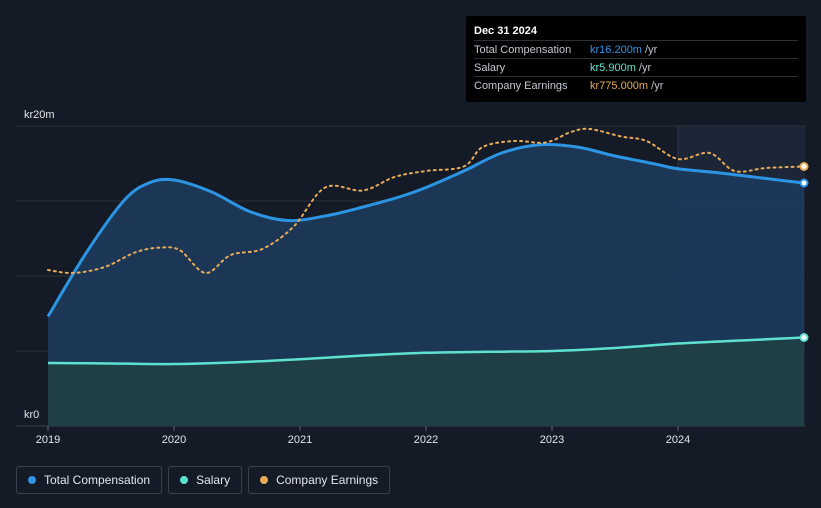  What do you see at coordinates (521, 85) in the screenshot?
I see `tooltip-label: Company Earnings` at bounding box center [521, 85].